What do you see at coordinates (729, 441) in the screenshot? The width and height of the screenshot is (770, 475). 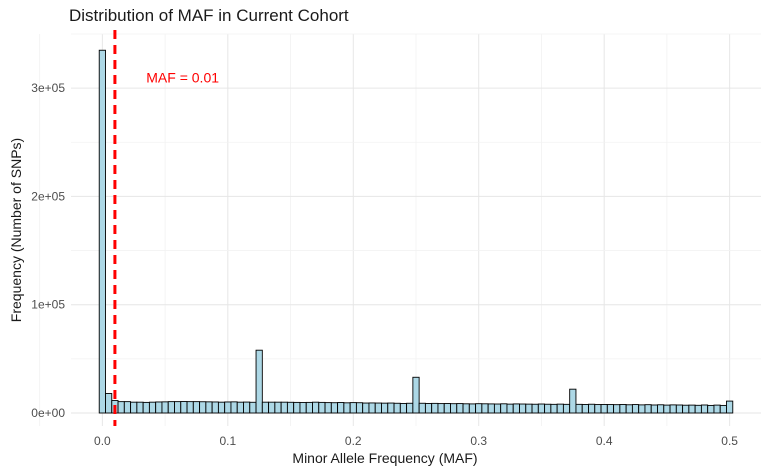 I see `x-tick-label: 0.5` at bounding box center [729, 441].